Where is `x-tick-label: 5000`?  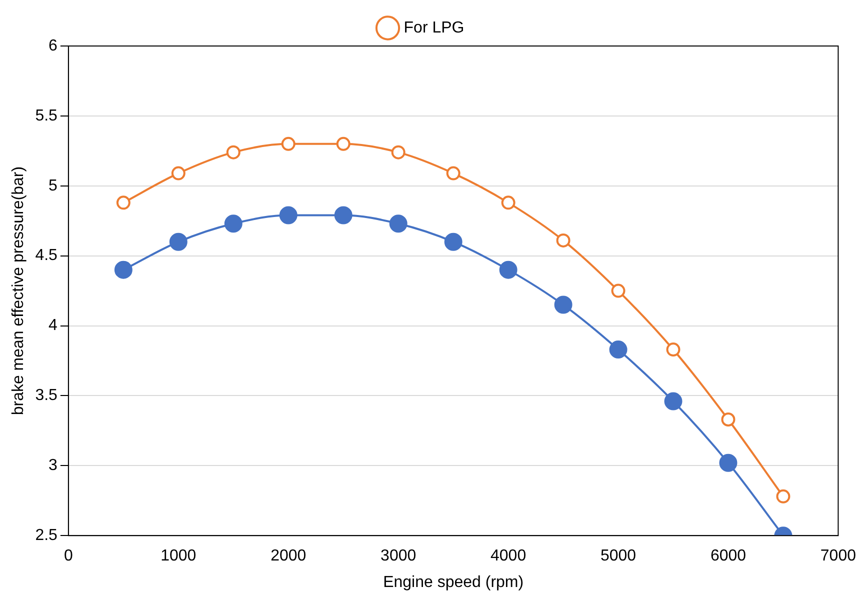
x-tick-label: 5000 is located at coordinates (618, 556).